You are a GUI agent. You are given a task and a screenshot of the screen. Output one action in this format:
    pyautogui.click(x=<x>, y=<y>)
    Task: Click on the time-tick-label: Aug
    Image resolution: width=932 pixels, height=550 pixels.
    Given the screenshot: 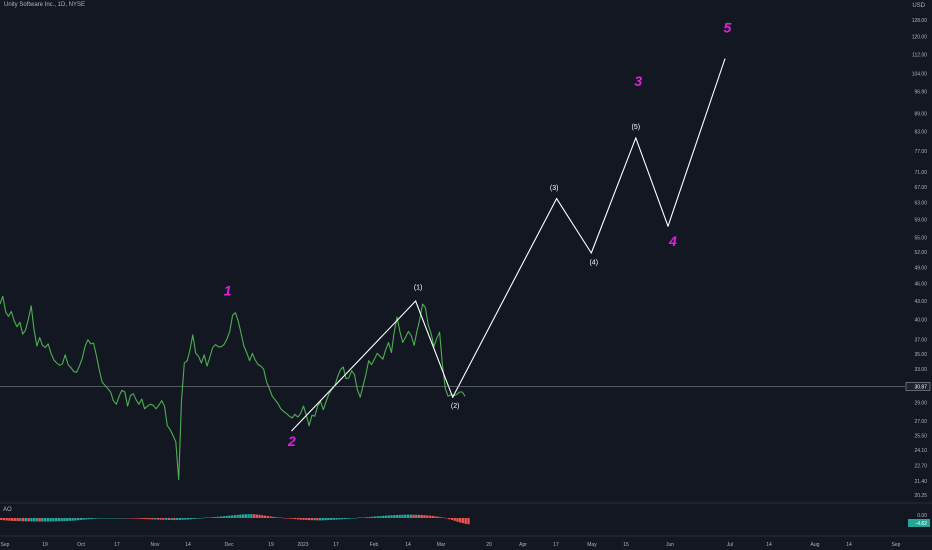 What is the action you would take?
    pyautogui.click(x=815, y=545)
    